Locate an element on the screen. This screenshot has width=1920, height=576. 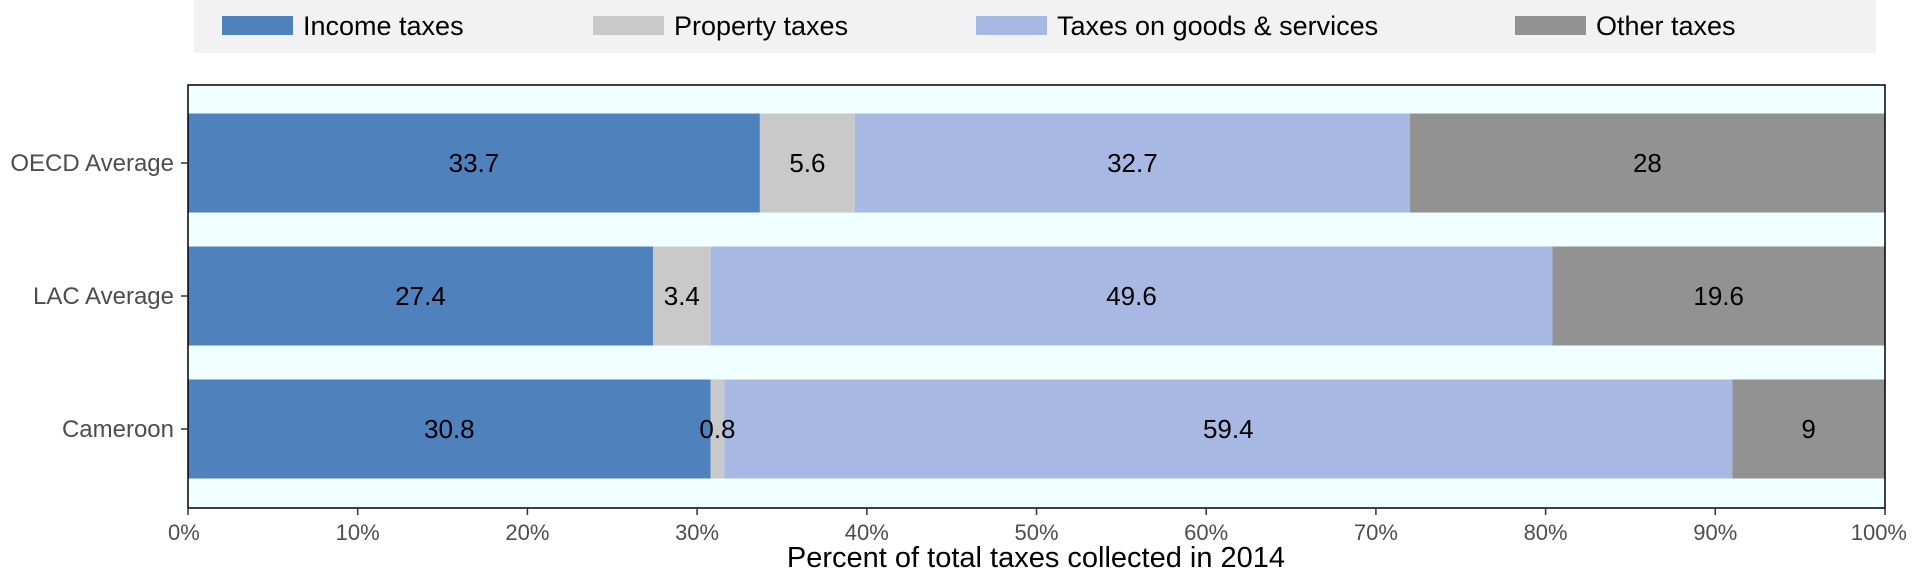
x-tick-label: 90% is located at coordinates (1715, 532).